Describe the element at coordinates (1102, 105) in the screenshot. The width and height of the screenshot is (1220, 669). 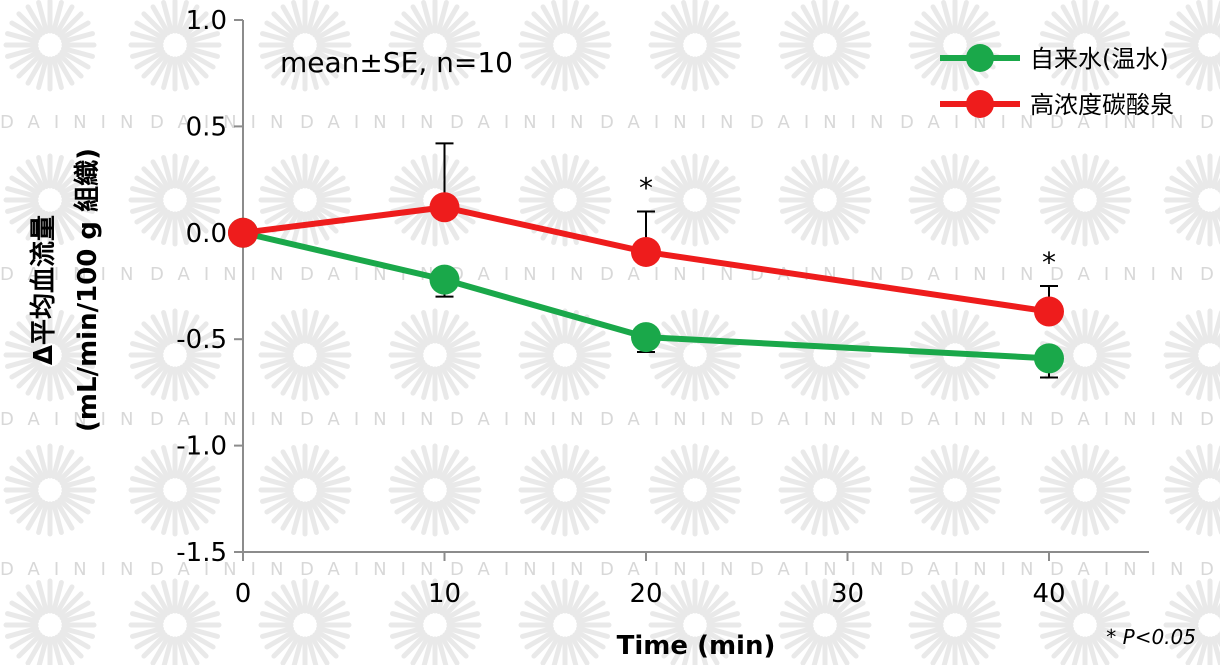
I see `legend-label: 高浓度碳酸泉` at that location.